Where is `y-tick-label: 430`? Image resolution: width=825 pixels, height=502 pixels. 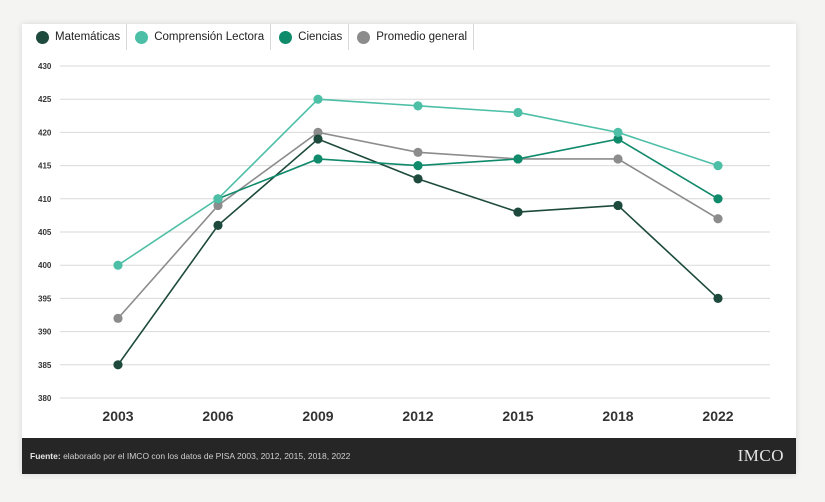
y-tick-label: 430 is located at coordinates (45, 66).